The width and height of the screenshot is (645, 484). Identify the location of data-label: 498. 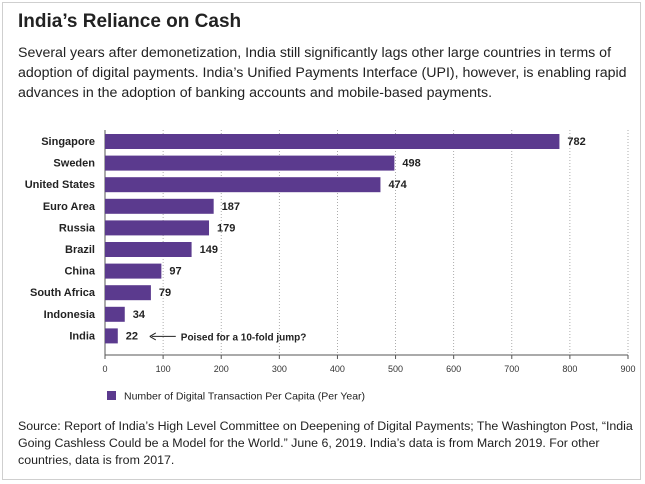
(411, 164).